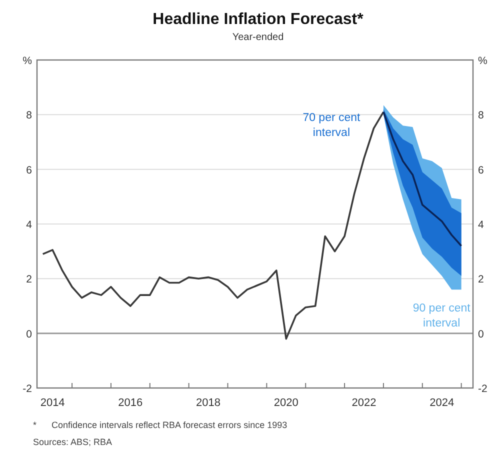 This screenshot has width=496, height=461. Describe the element at coordinates (481, 280) in the screenshot. I see `y2-tick-label: 2` at that location.